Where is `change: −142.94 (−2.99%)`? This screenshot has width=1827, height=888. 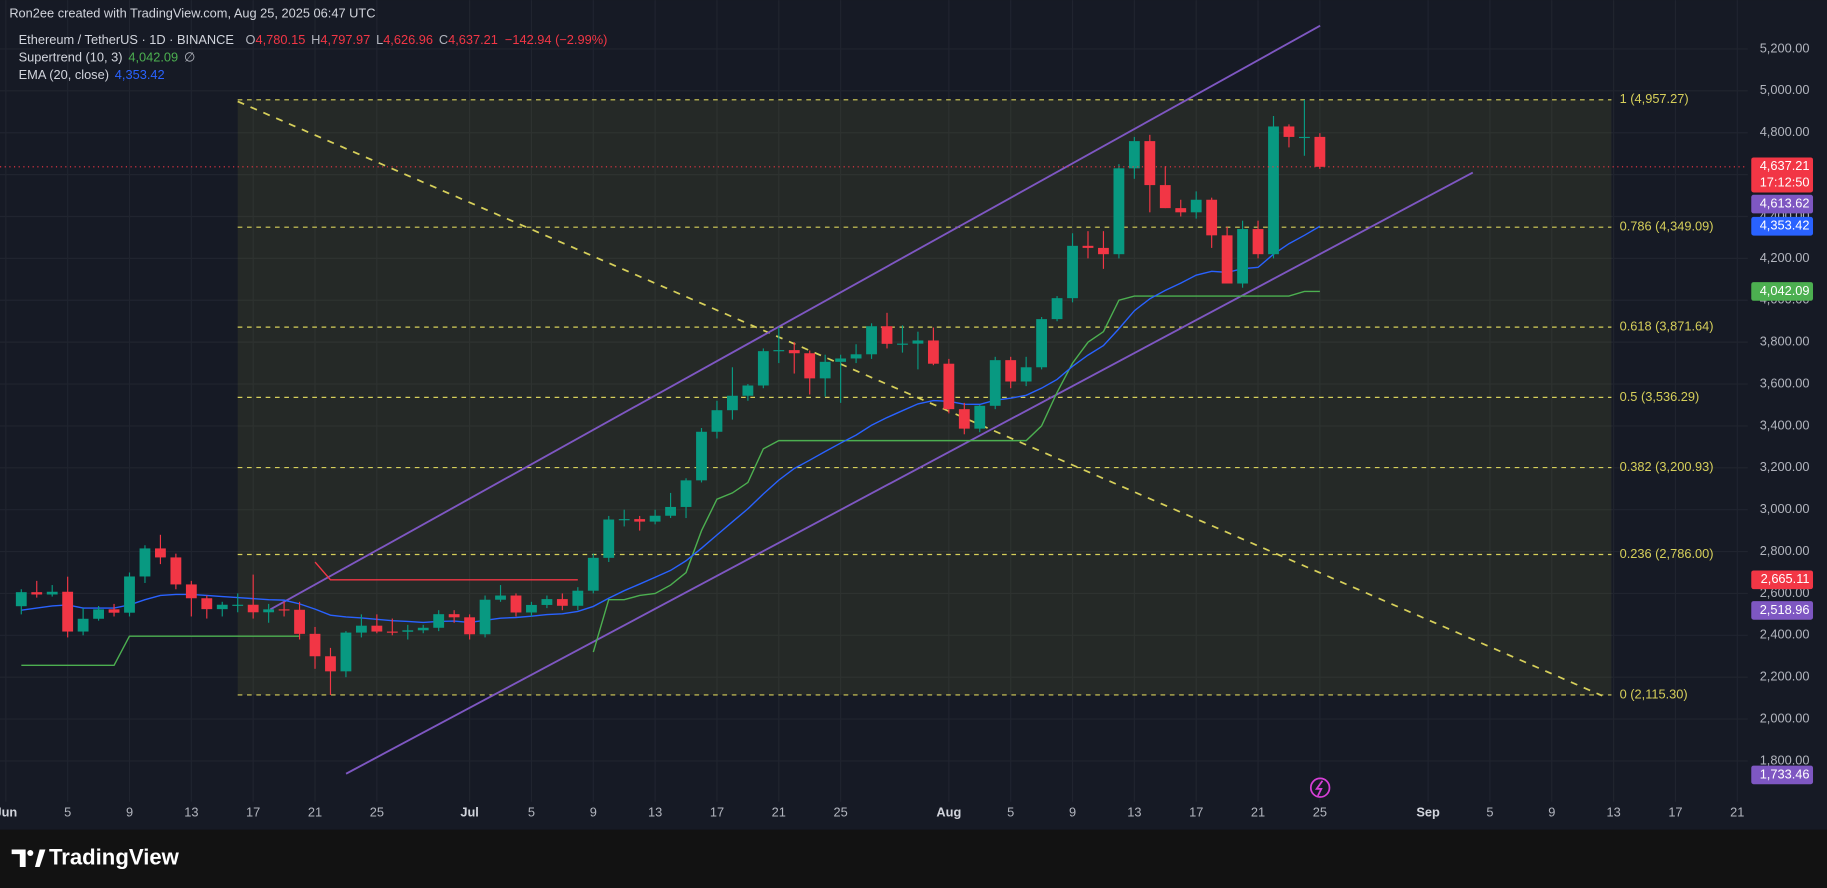
change: −142.94 (−2.99%) is located at coordinates (556, 39).